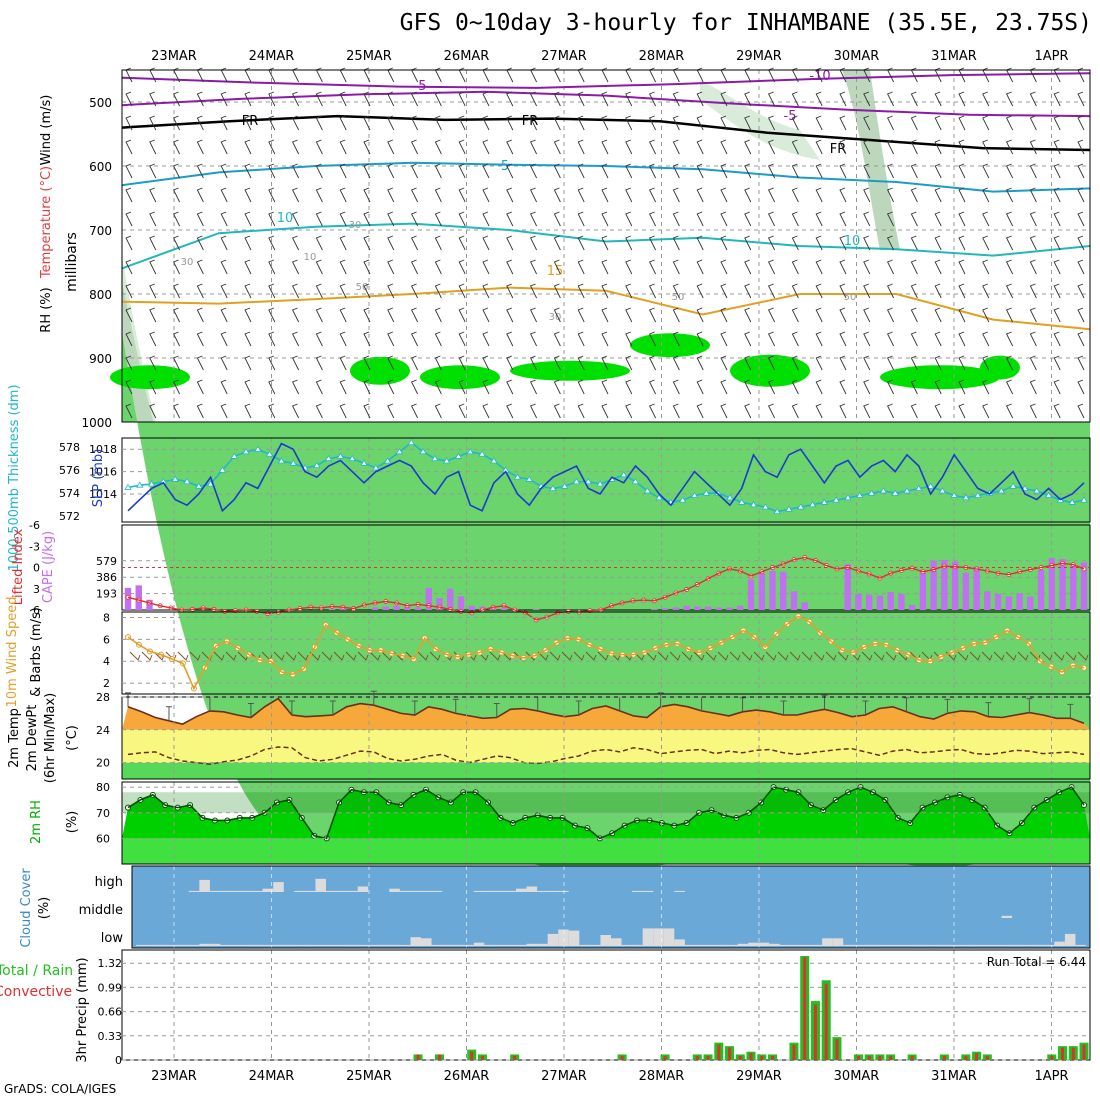 This screenshot has width=1100, height=1100. Describe the element at coordinates (1051, 1076) in the screenshot. I see `bottom-date-label: 1APR` at that location.